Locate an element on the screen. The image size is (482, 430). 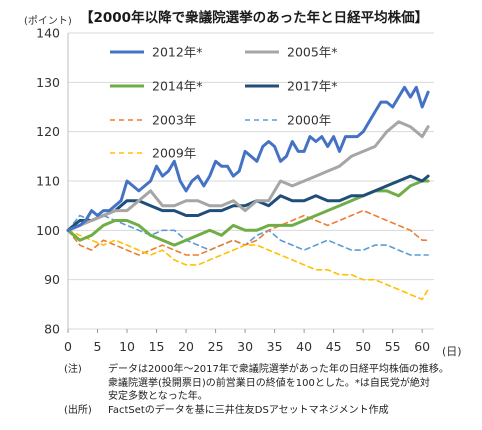
y-axis-unit: (ポイント) is located at coordinates (48, 21).